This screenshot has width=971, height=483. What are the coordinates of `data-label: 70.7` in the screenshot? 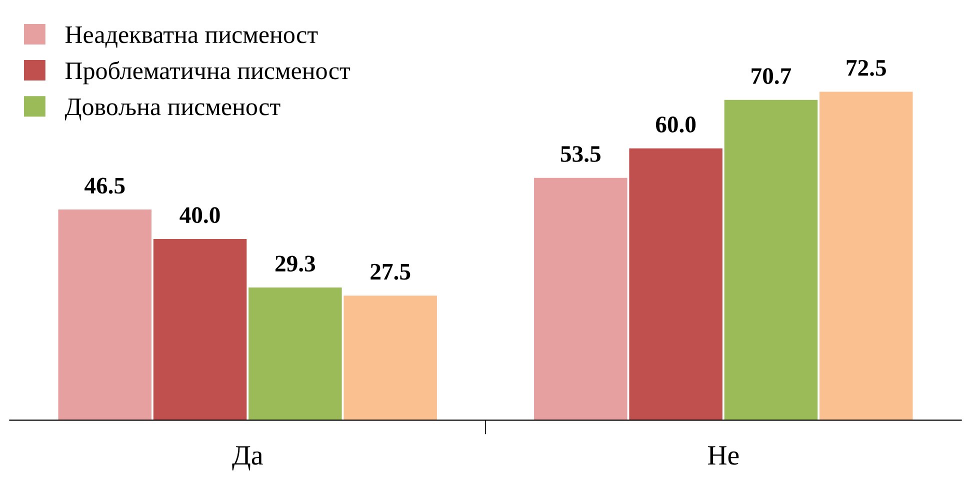 It's located at (772, 76).